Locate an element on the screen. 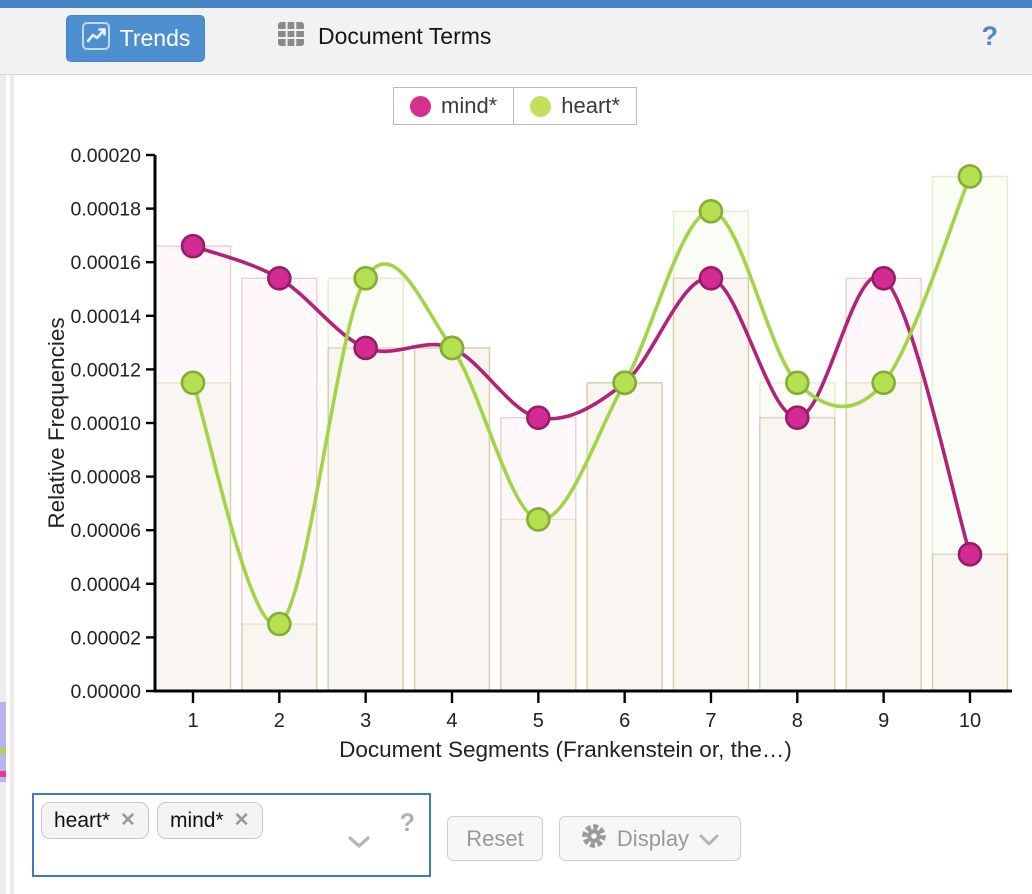 This screenshot has width=1032, height=894. terms-help-icon: ? is located at coordinates (407, 823).